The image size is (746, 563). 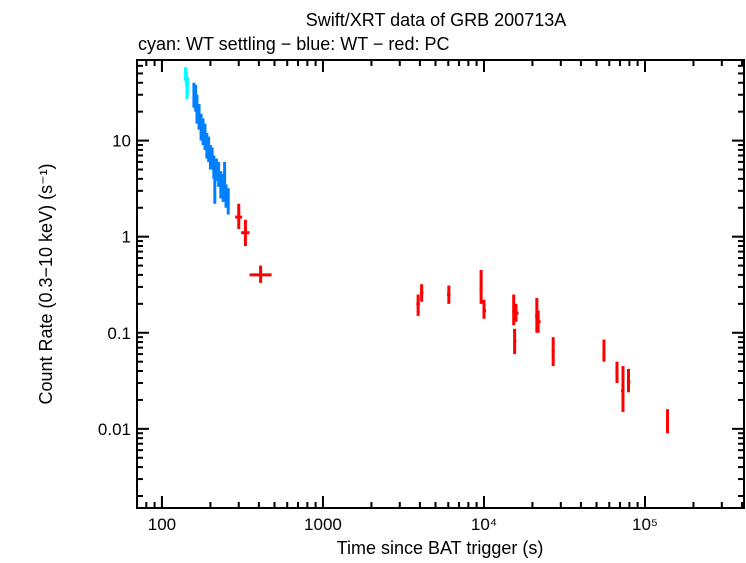 What do you see at coordinates (114, 429) in the screenshot?
I see `y-tick-label: 0.01` at bounding box center [114, 429].